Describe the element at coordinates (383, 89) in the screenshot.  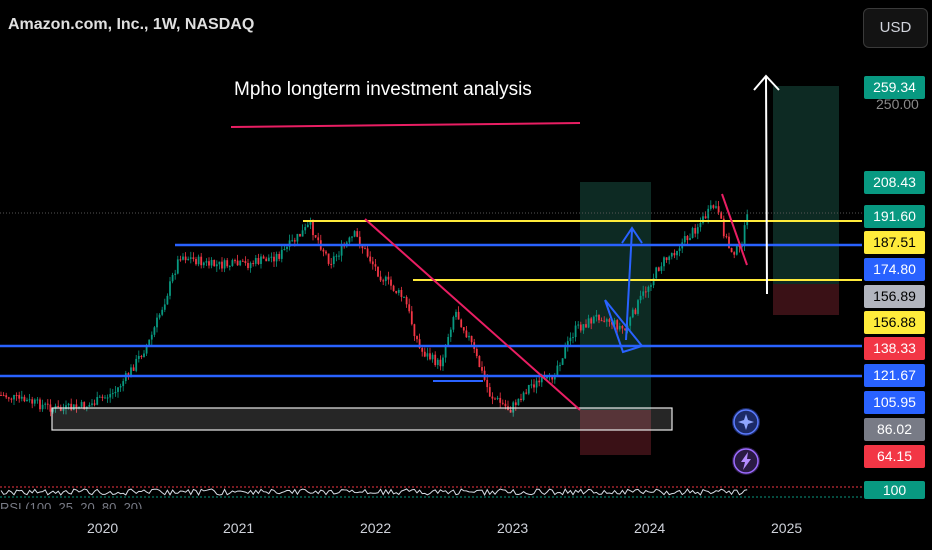
I see `chart-annotation-text: Mpho longterm investment analysis` at that location.